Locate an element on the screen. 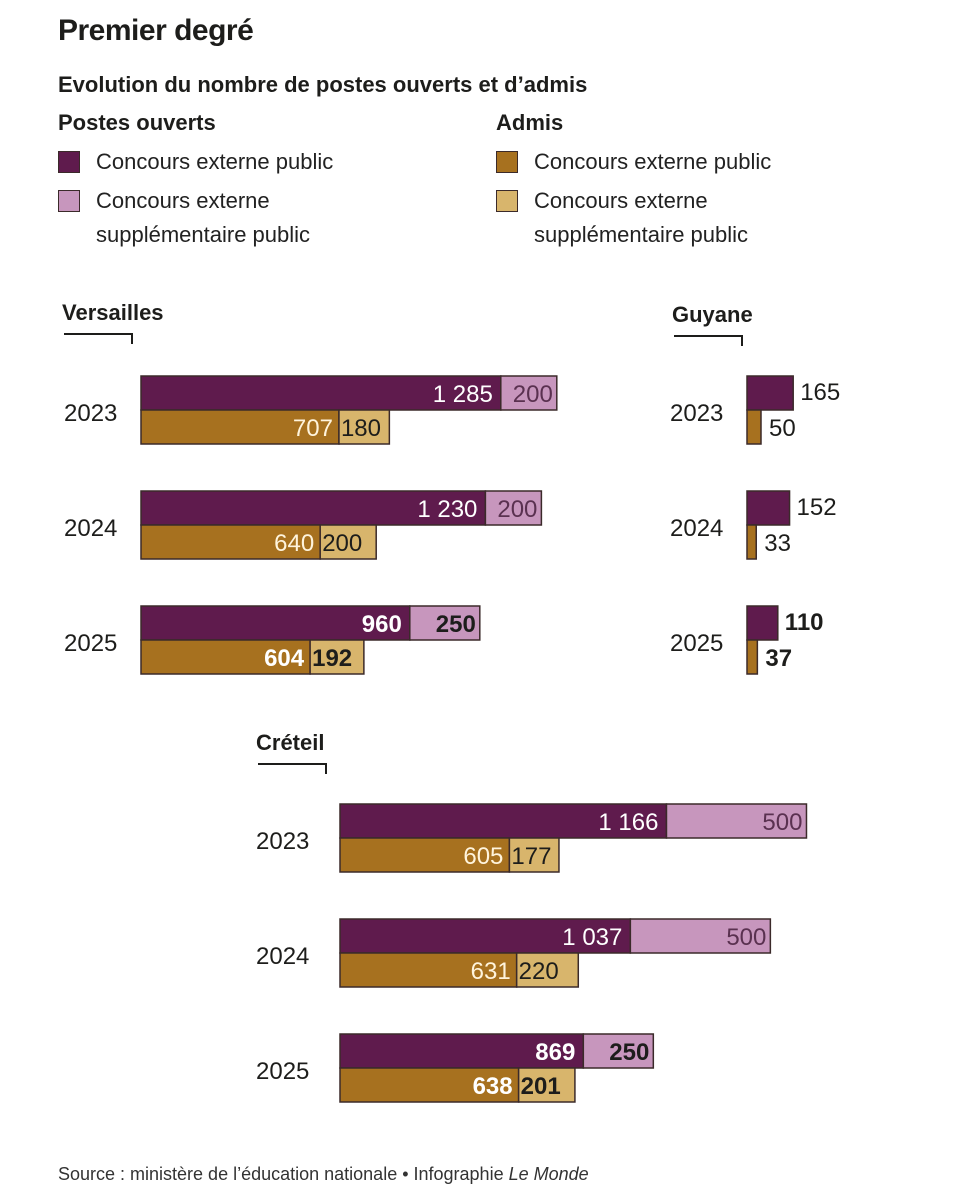 The image size is (969, 1200). year-label-versailles-2025: 2025 is located at coordinates (90, 643).